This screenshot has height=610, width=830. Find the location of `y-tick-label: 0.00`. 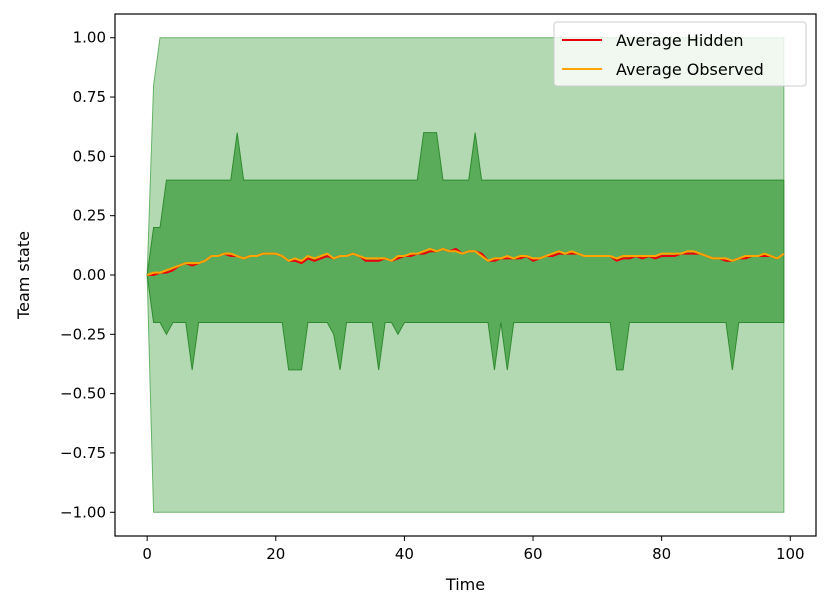

y-tick-label: 0.00 is located at coordinates (89, 275).